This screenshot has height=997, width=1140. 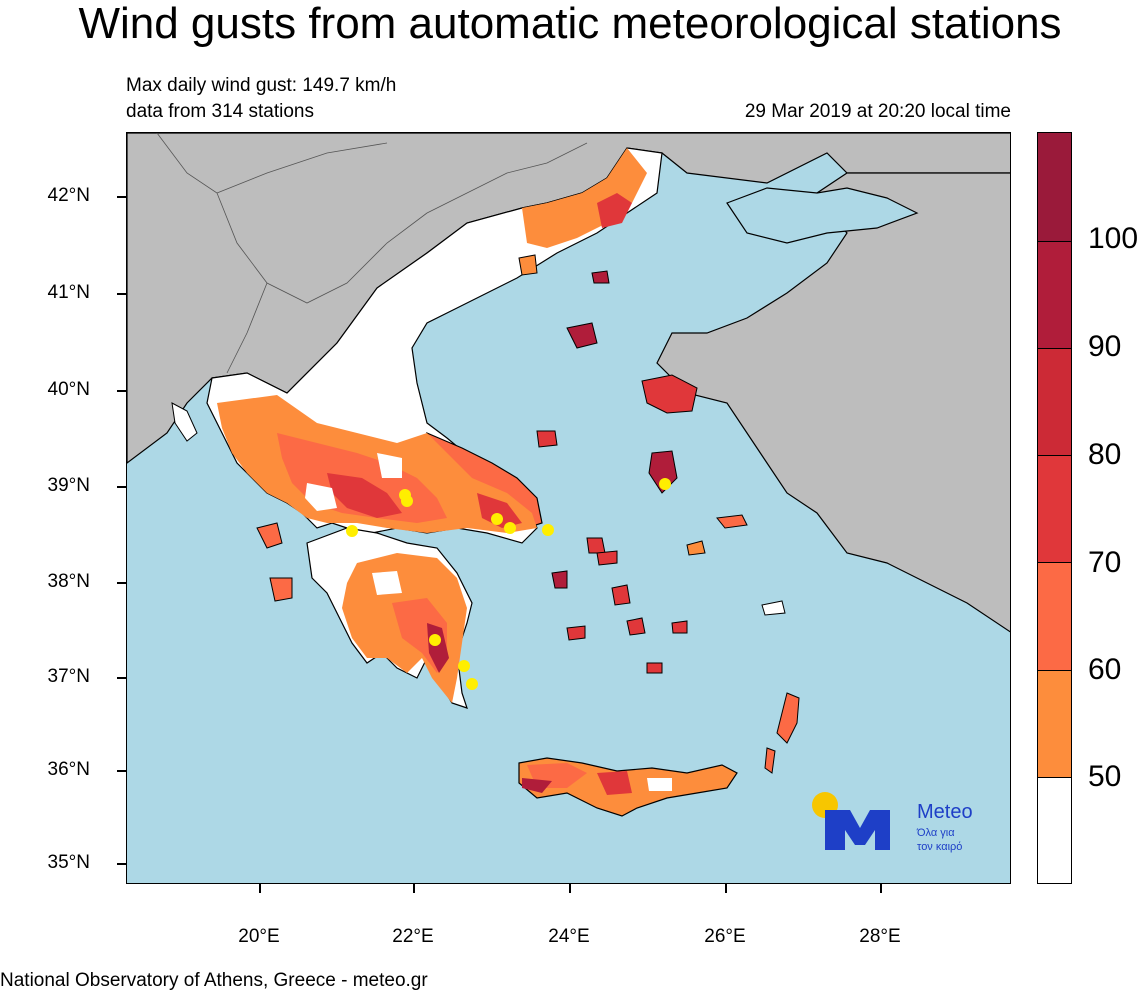 What do you see at coordinates (936, 833) in the screenshot?
I see `logo-tagline-line1: Όλα για` at bounding box center [936, 833].